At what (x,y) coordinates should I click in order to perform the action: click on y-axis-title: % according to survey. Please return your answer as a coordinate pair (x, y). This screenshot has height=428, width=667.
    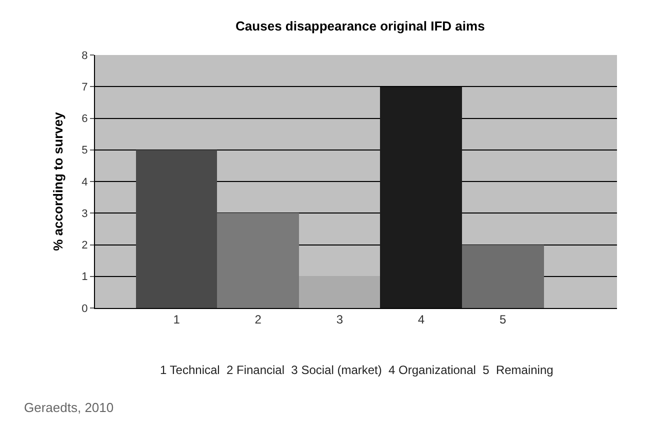
    Looking at the image, I should click on (58, 181).